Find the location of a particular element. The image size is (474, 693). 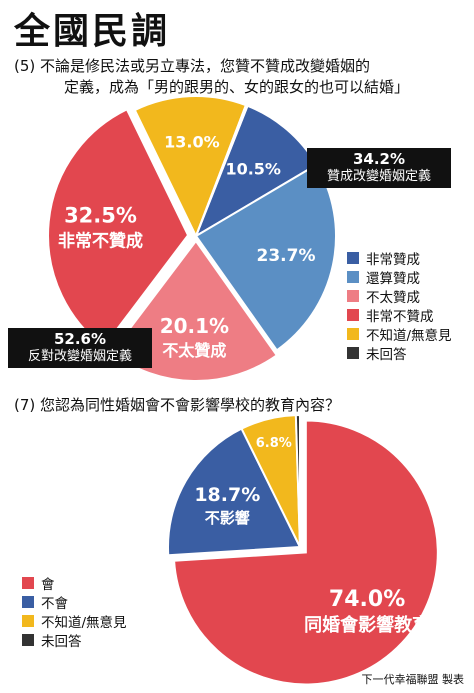

legend-item: 還算贊成 is located at coordinates (399, 277).